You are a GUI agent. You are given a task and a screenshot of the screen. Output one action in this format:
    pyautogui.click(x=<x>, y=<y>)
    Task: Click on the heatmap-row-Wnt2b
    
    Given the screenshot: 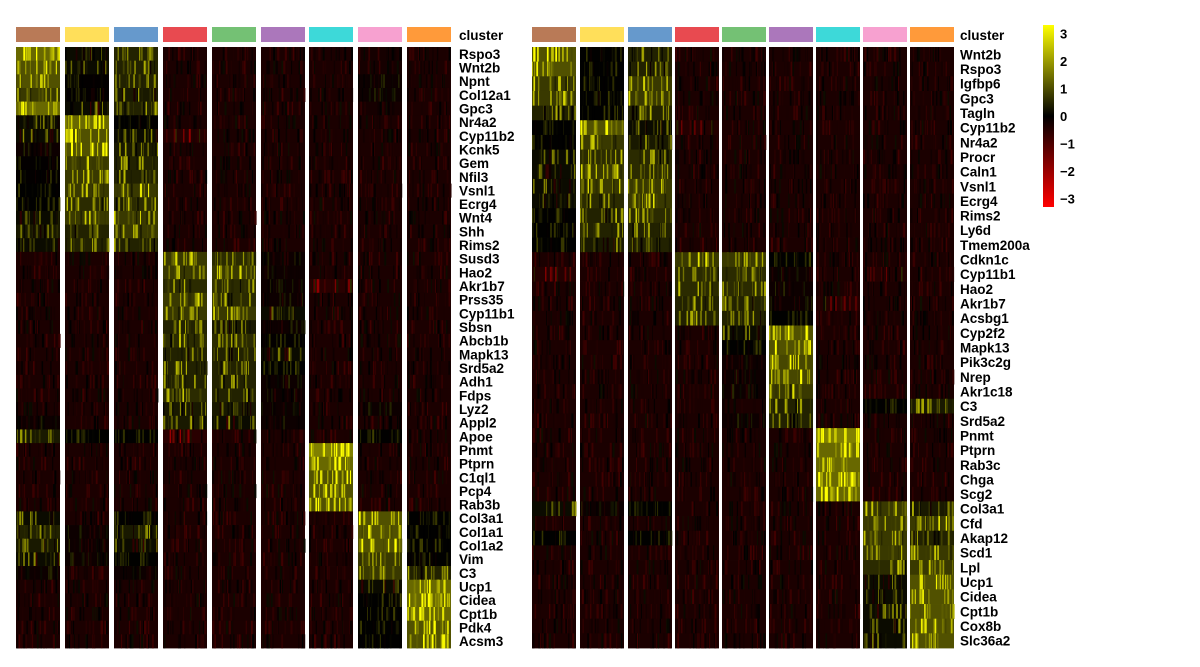 What is the action you would take?
    pyautogui.click(x=233, y=68)
    